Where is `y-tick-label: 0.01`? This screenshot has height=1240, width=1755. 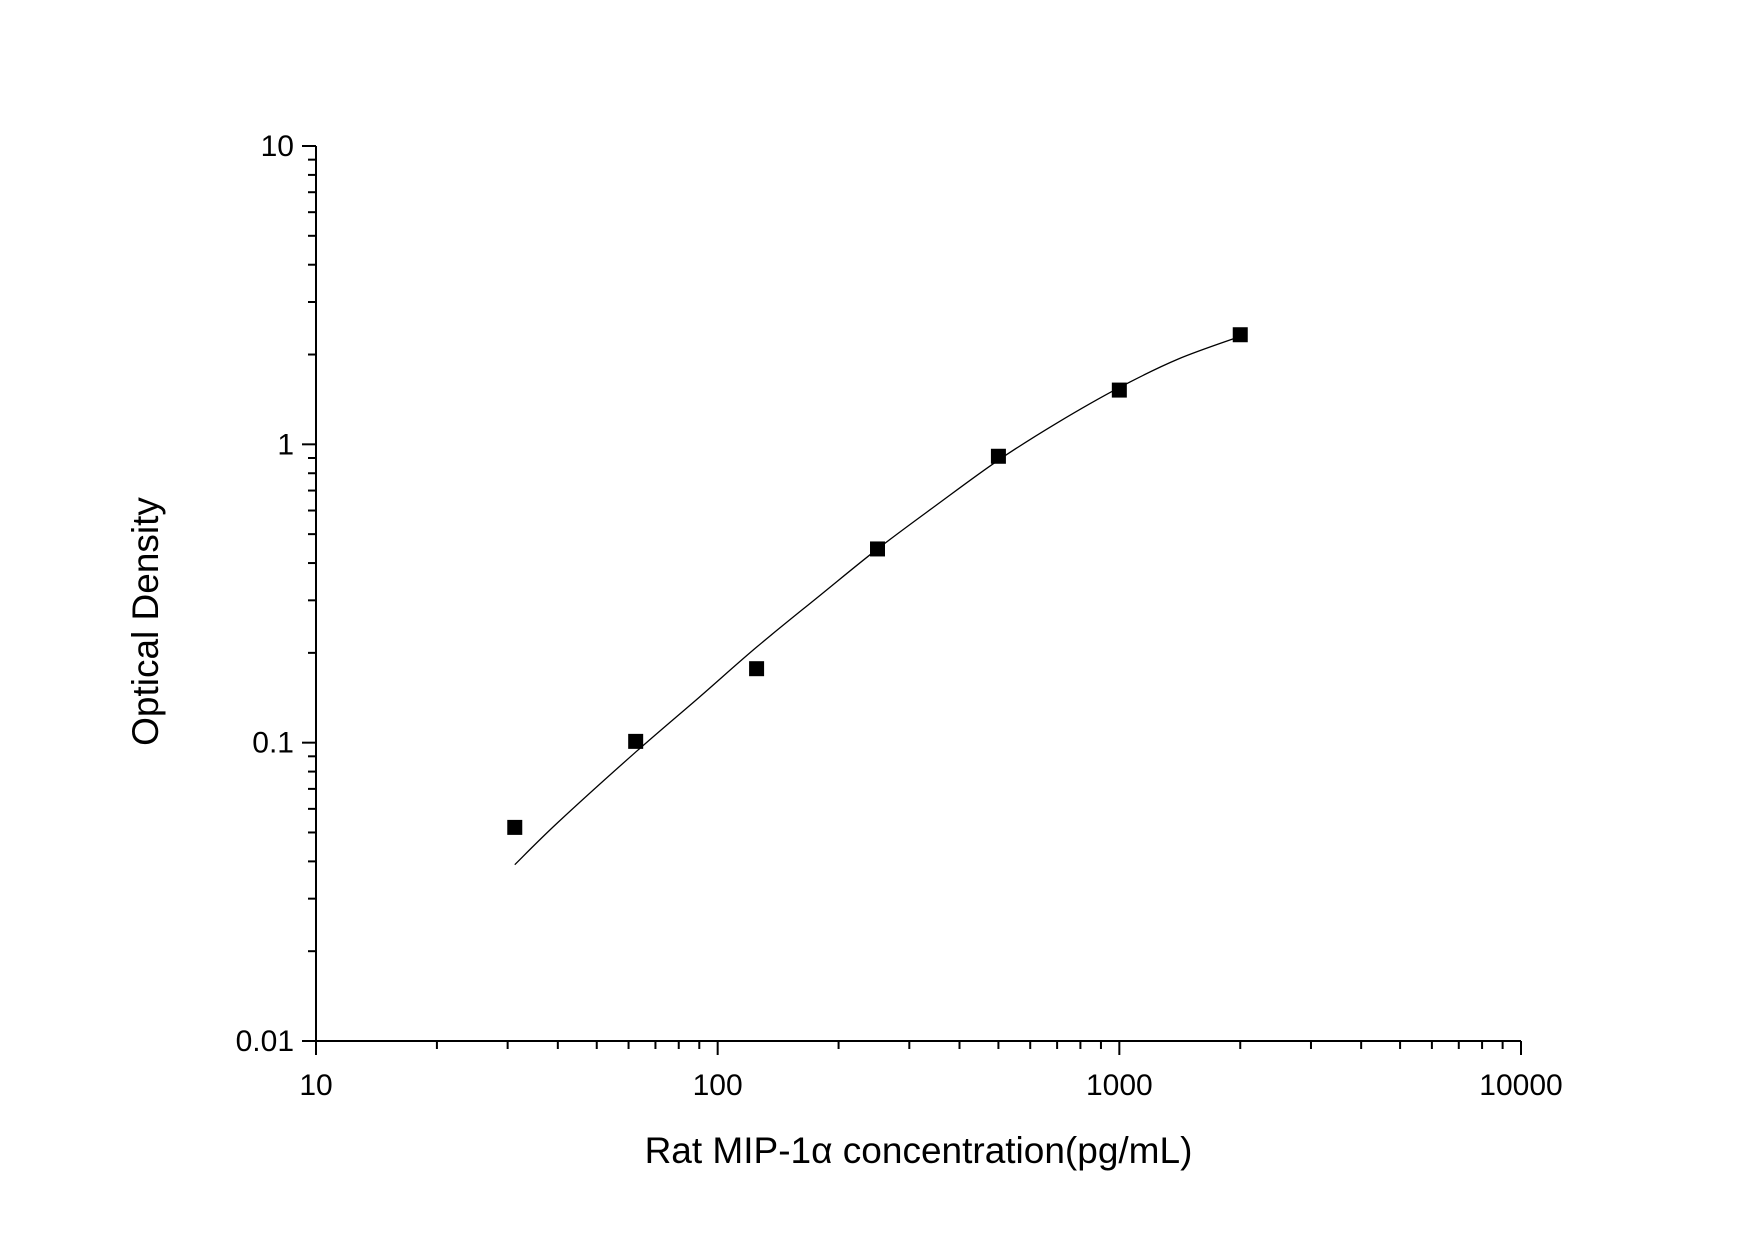
y-tick-label: 0.01 is located at coordinates (265, 1041).